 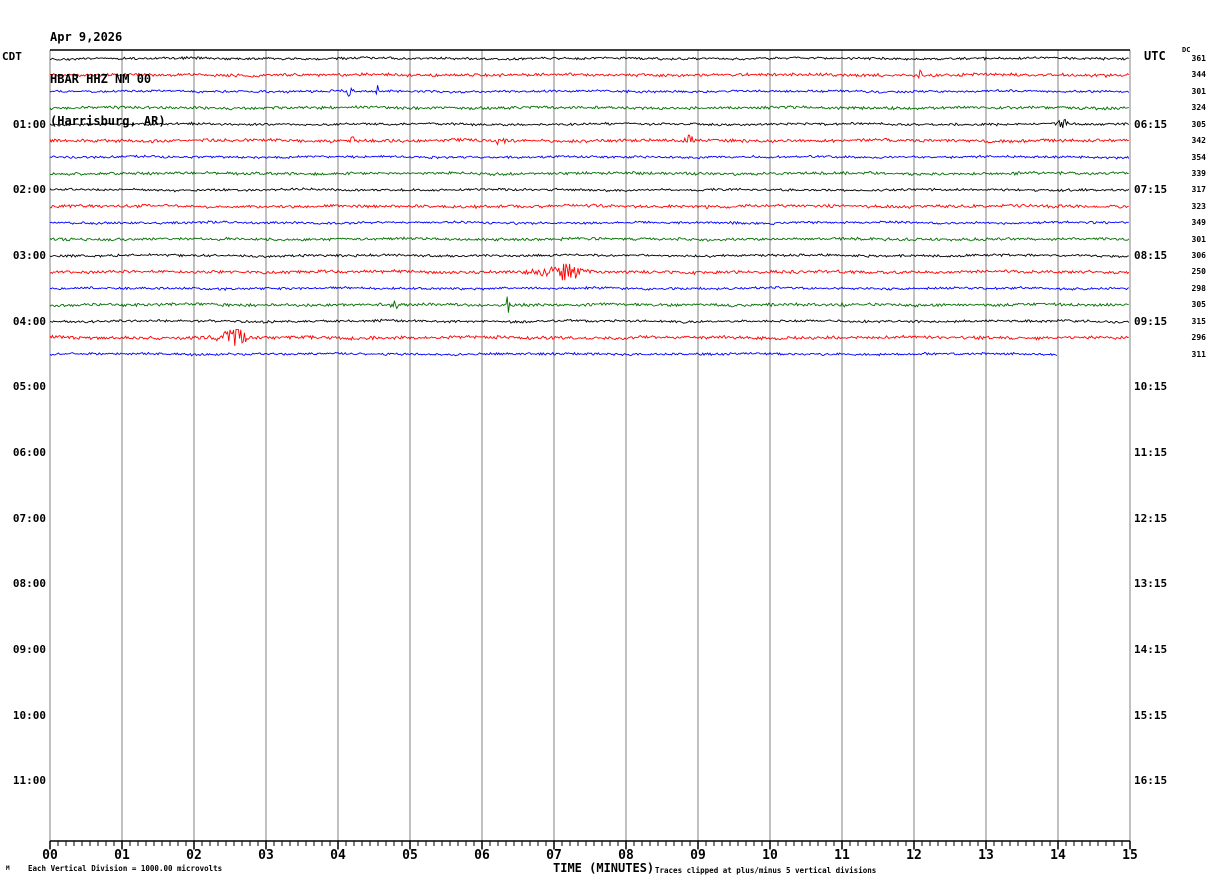 I want to click on trace-0030-blue, so click(x=589, y=91).